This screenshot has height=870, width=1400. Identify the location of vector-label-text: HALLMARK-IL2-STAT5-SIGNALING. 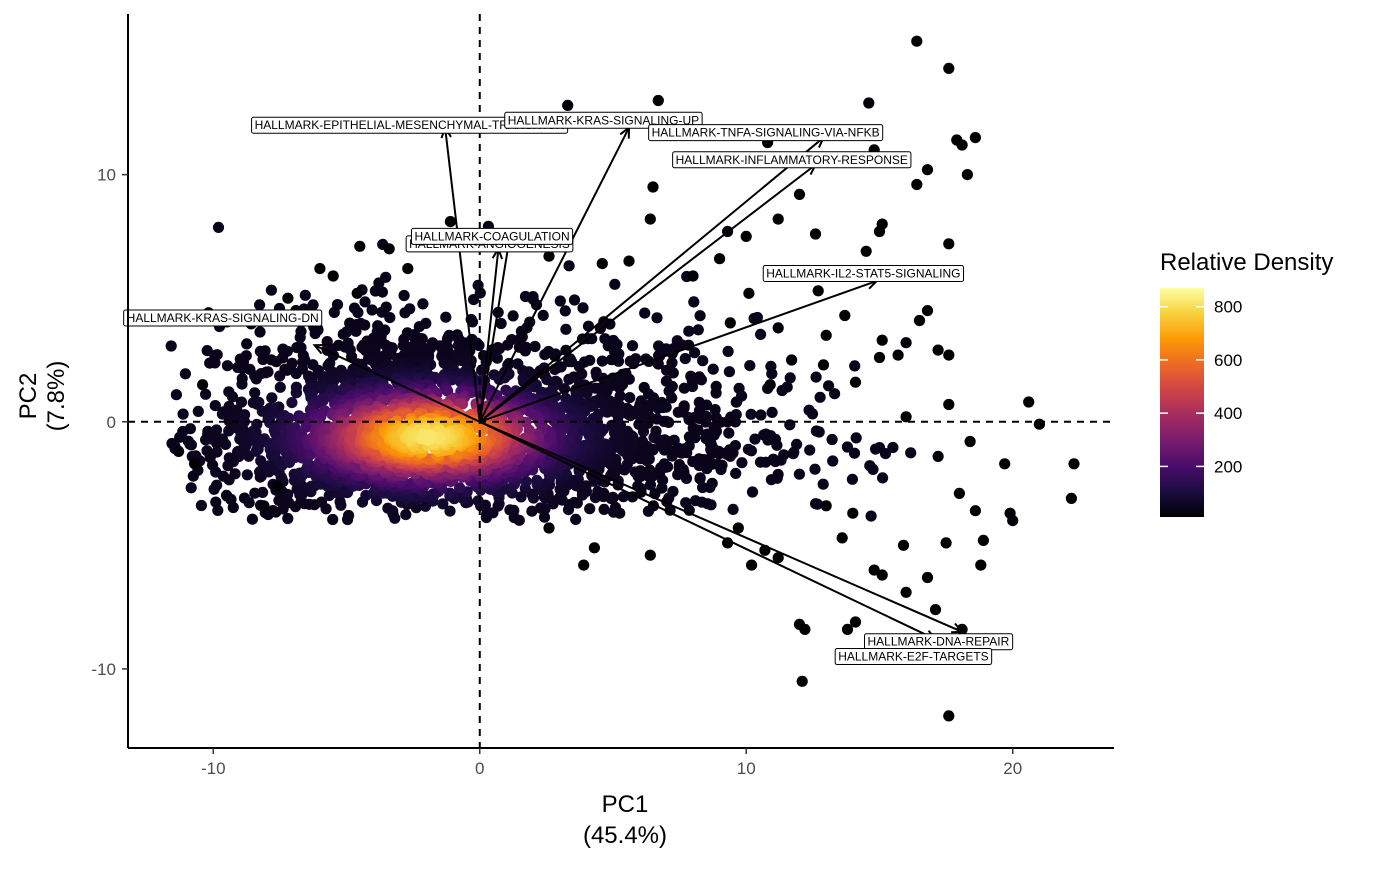
(863, 273).